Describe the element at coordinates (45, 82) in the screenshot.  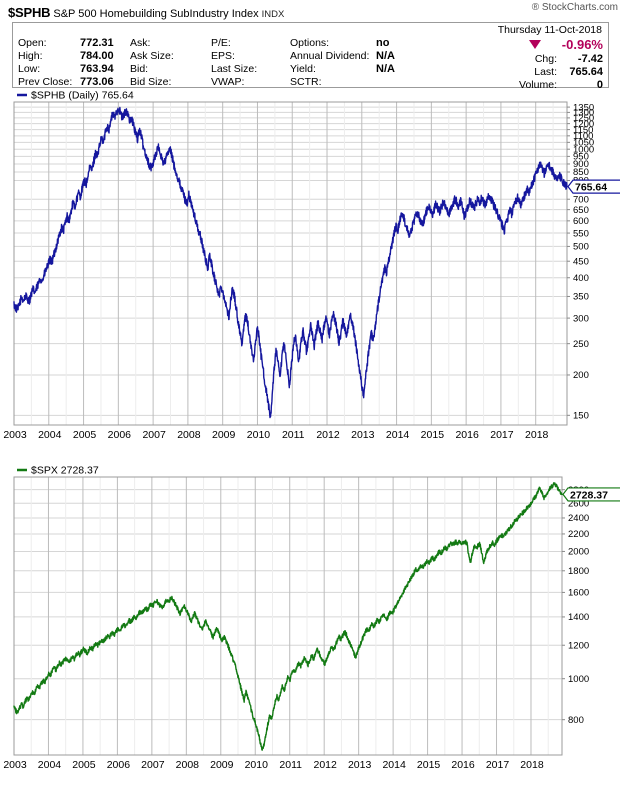
I see `quote-label-prev-close: Prev Close:` at that location.